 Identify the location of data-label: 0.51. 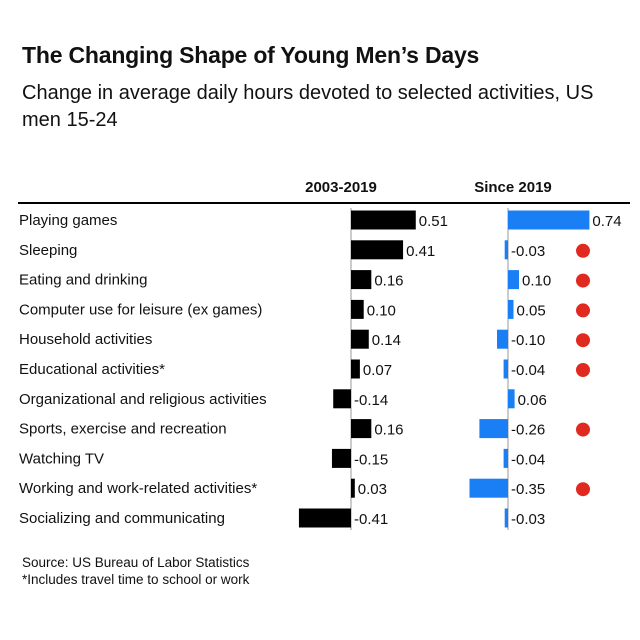
(433, 221).